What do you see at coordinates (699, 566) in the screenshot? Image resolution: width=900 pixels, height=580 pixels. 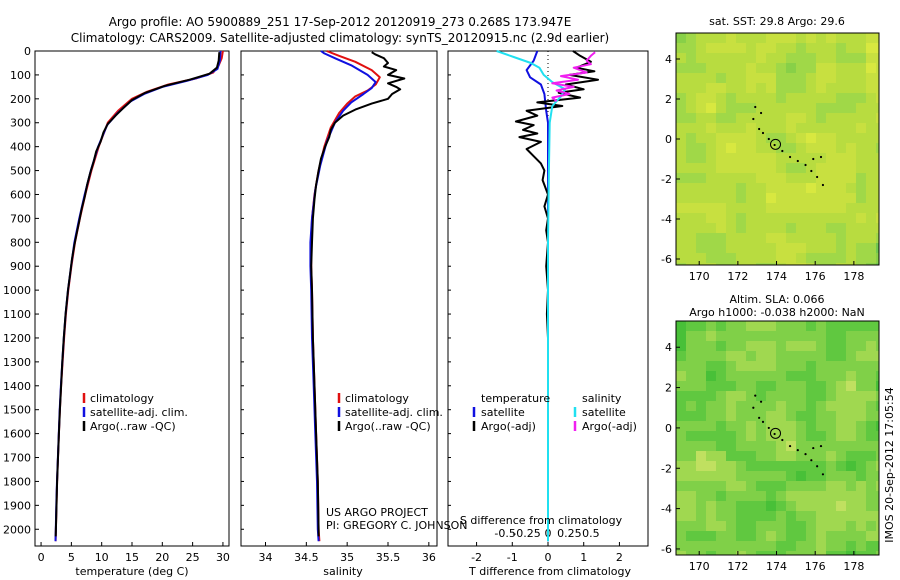 I see `x-tick-label: 170` at bounding box center [699, 566].